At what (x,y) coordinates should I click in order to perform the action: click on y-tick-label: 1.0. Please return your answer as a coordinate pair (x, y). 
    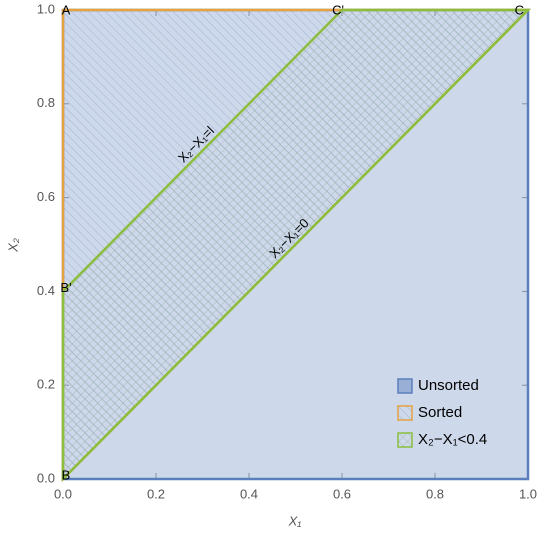
    Looking at the image, I should click on (46, 8).